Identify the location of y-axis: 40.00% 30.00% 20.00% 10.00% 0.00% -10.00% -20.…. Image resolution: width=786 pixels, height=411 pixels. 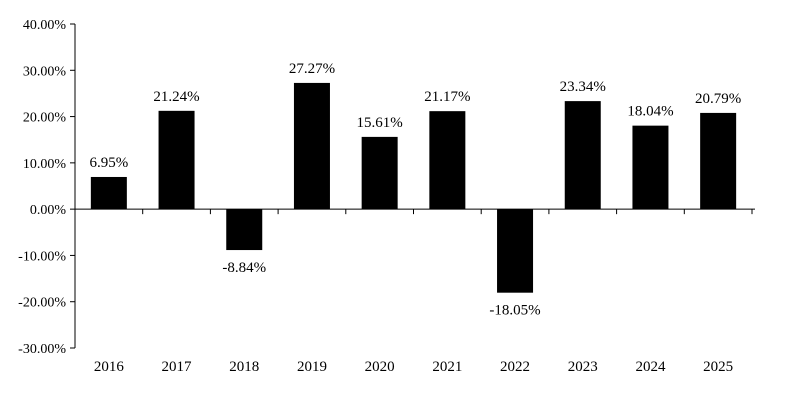
(47, 187).